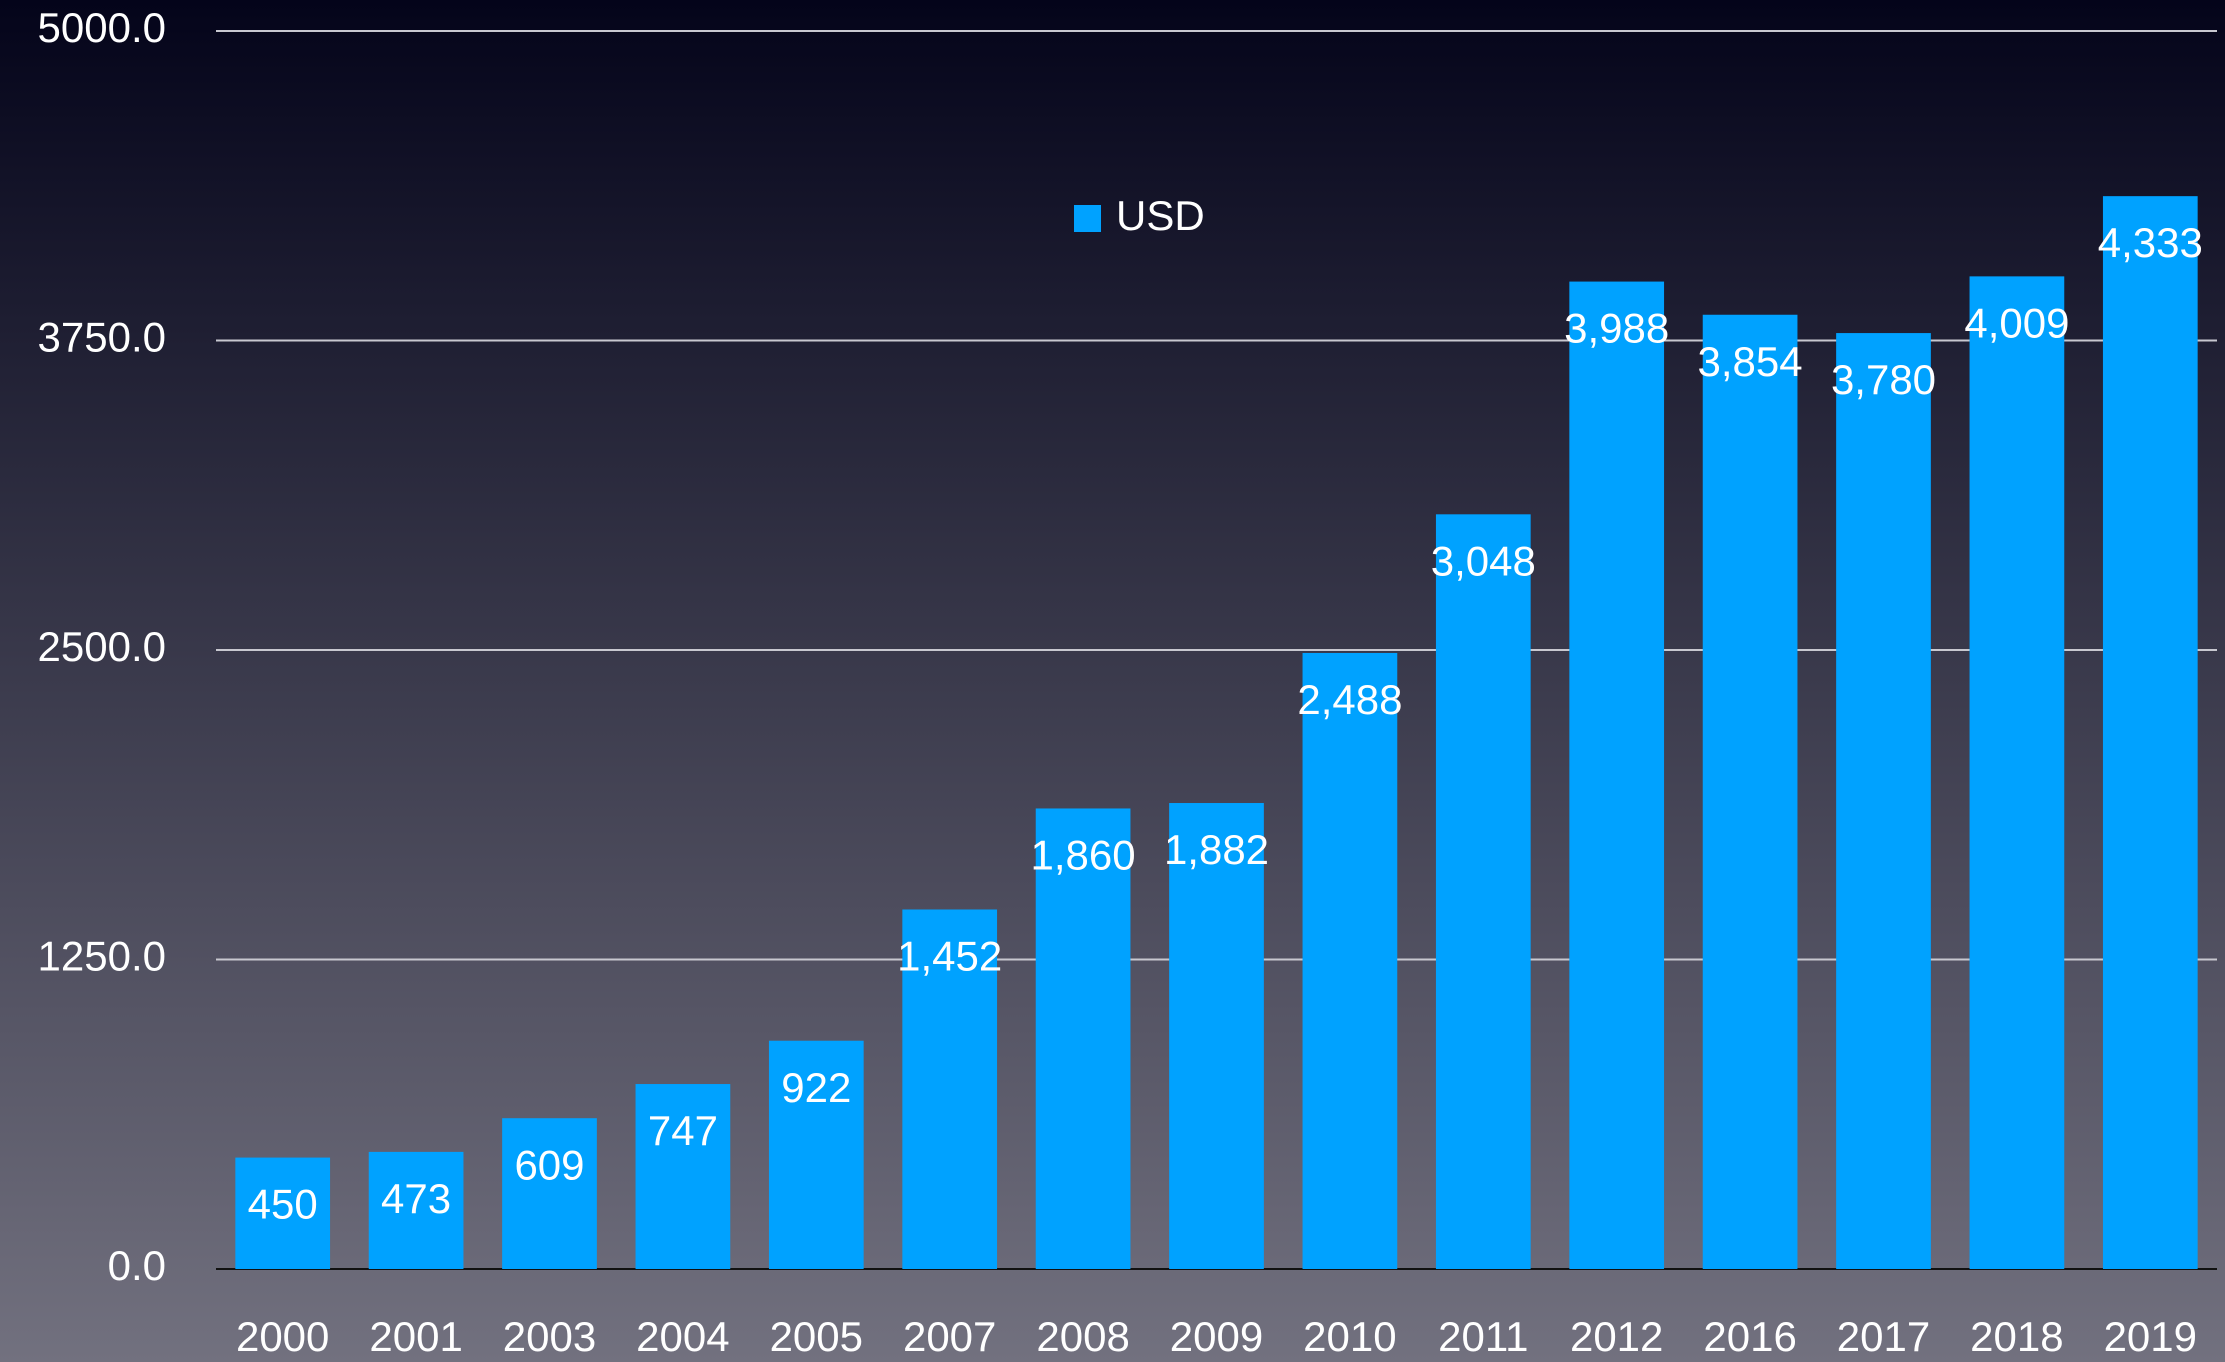 This screenshot has width=2225, height=1362. What do you see at coordinates (1349, 699) in the screenshot?
I see `data-label: 2,488` at bounding box center [1349, 699].